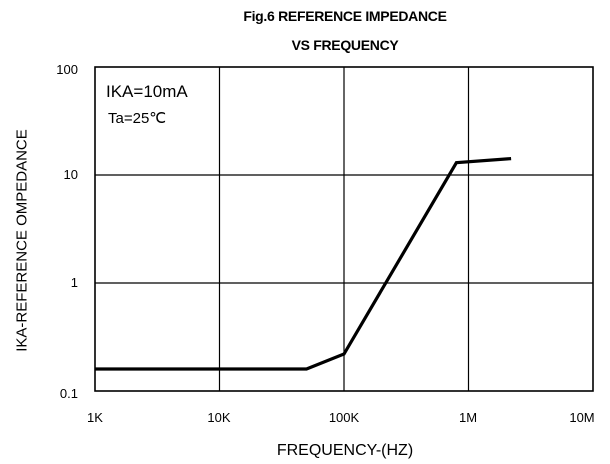 The width and height of the screenshot is (610, 464). What do you see at coordinates (147, 91) in the screenshot?
I see `annotation-current: IKA=10mA` at bounding box center [147, 91].